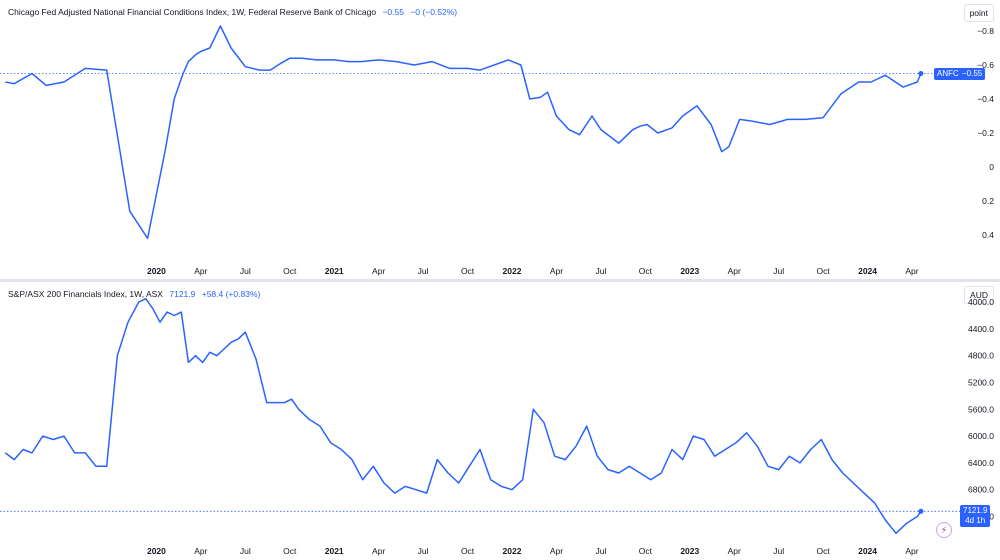 Image resolution: width=1000 pixels, height=560 pixels. What do you see at coordinates (985, 65) in the screenshot?
I see `y-tick-label: −0.6` at bounding box center [985, 65].